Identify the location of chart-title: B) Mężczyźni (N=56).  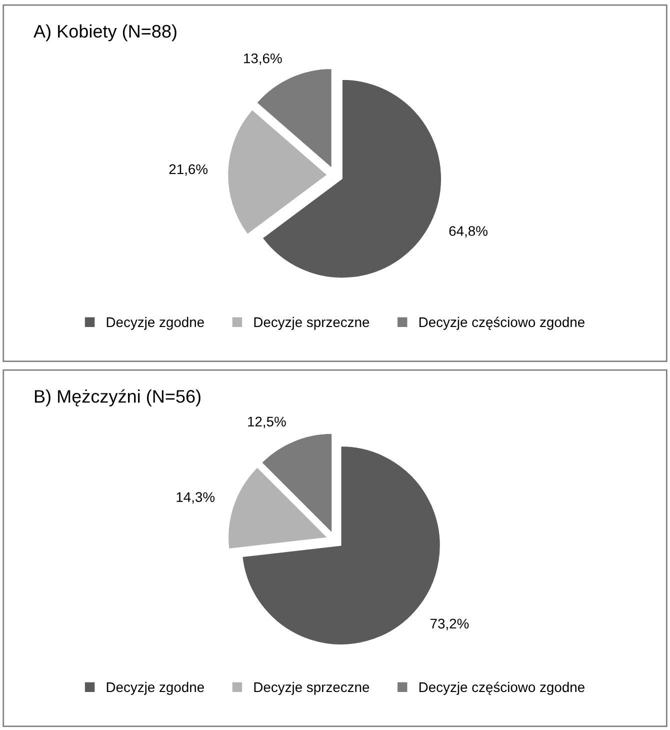
(117, 397).